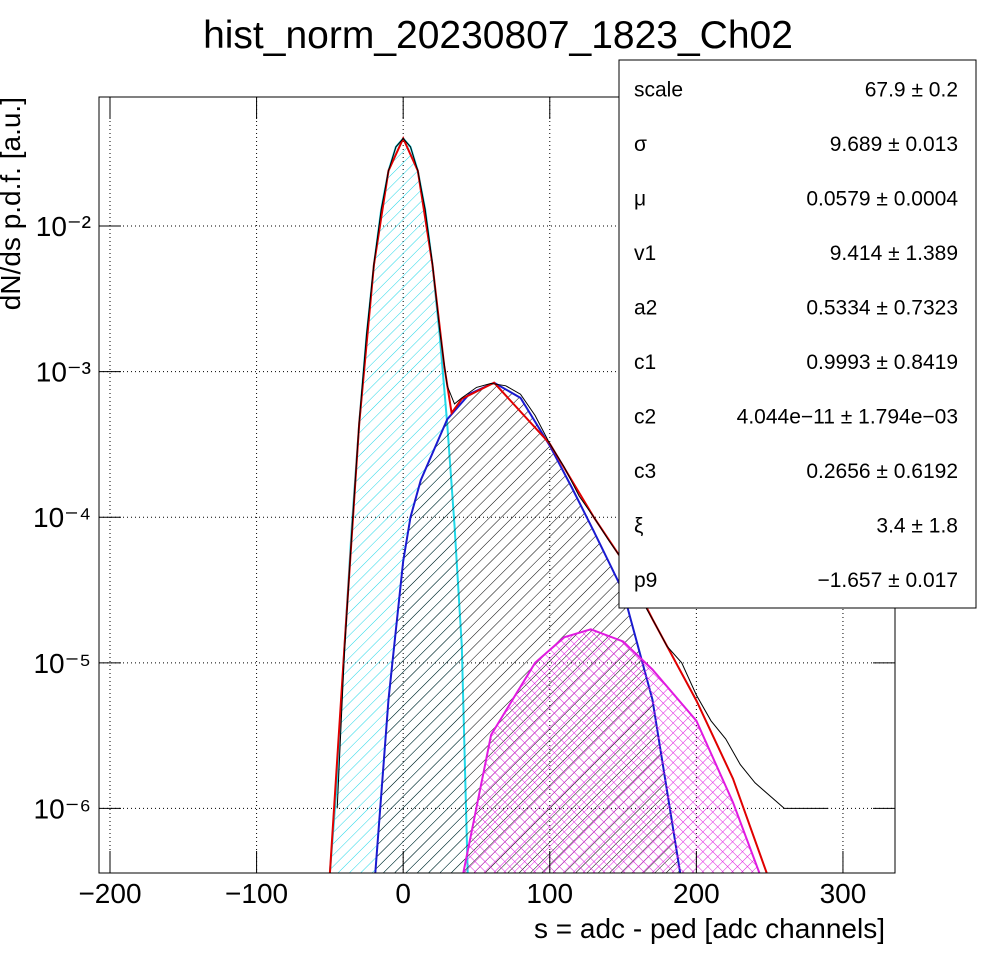 The image size is (996, 972). Describe the element at coordinates (847, 417) in the screenshot. I see `stat-value: 4.044e−11 ± 1.794e−03` at that location.